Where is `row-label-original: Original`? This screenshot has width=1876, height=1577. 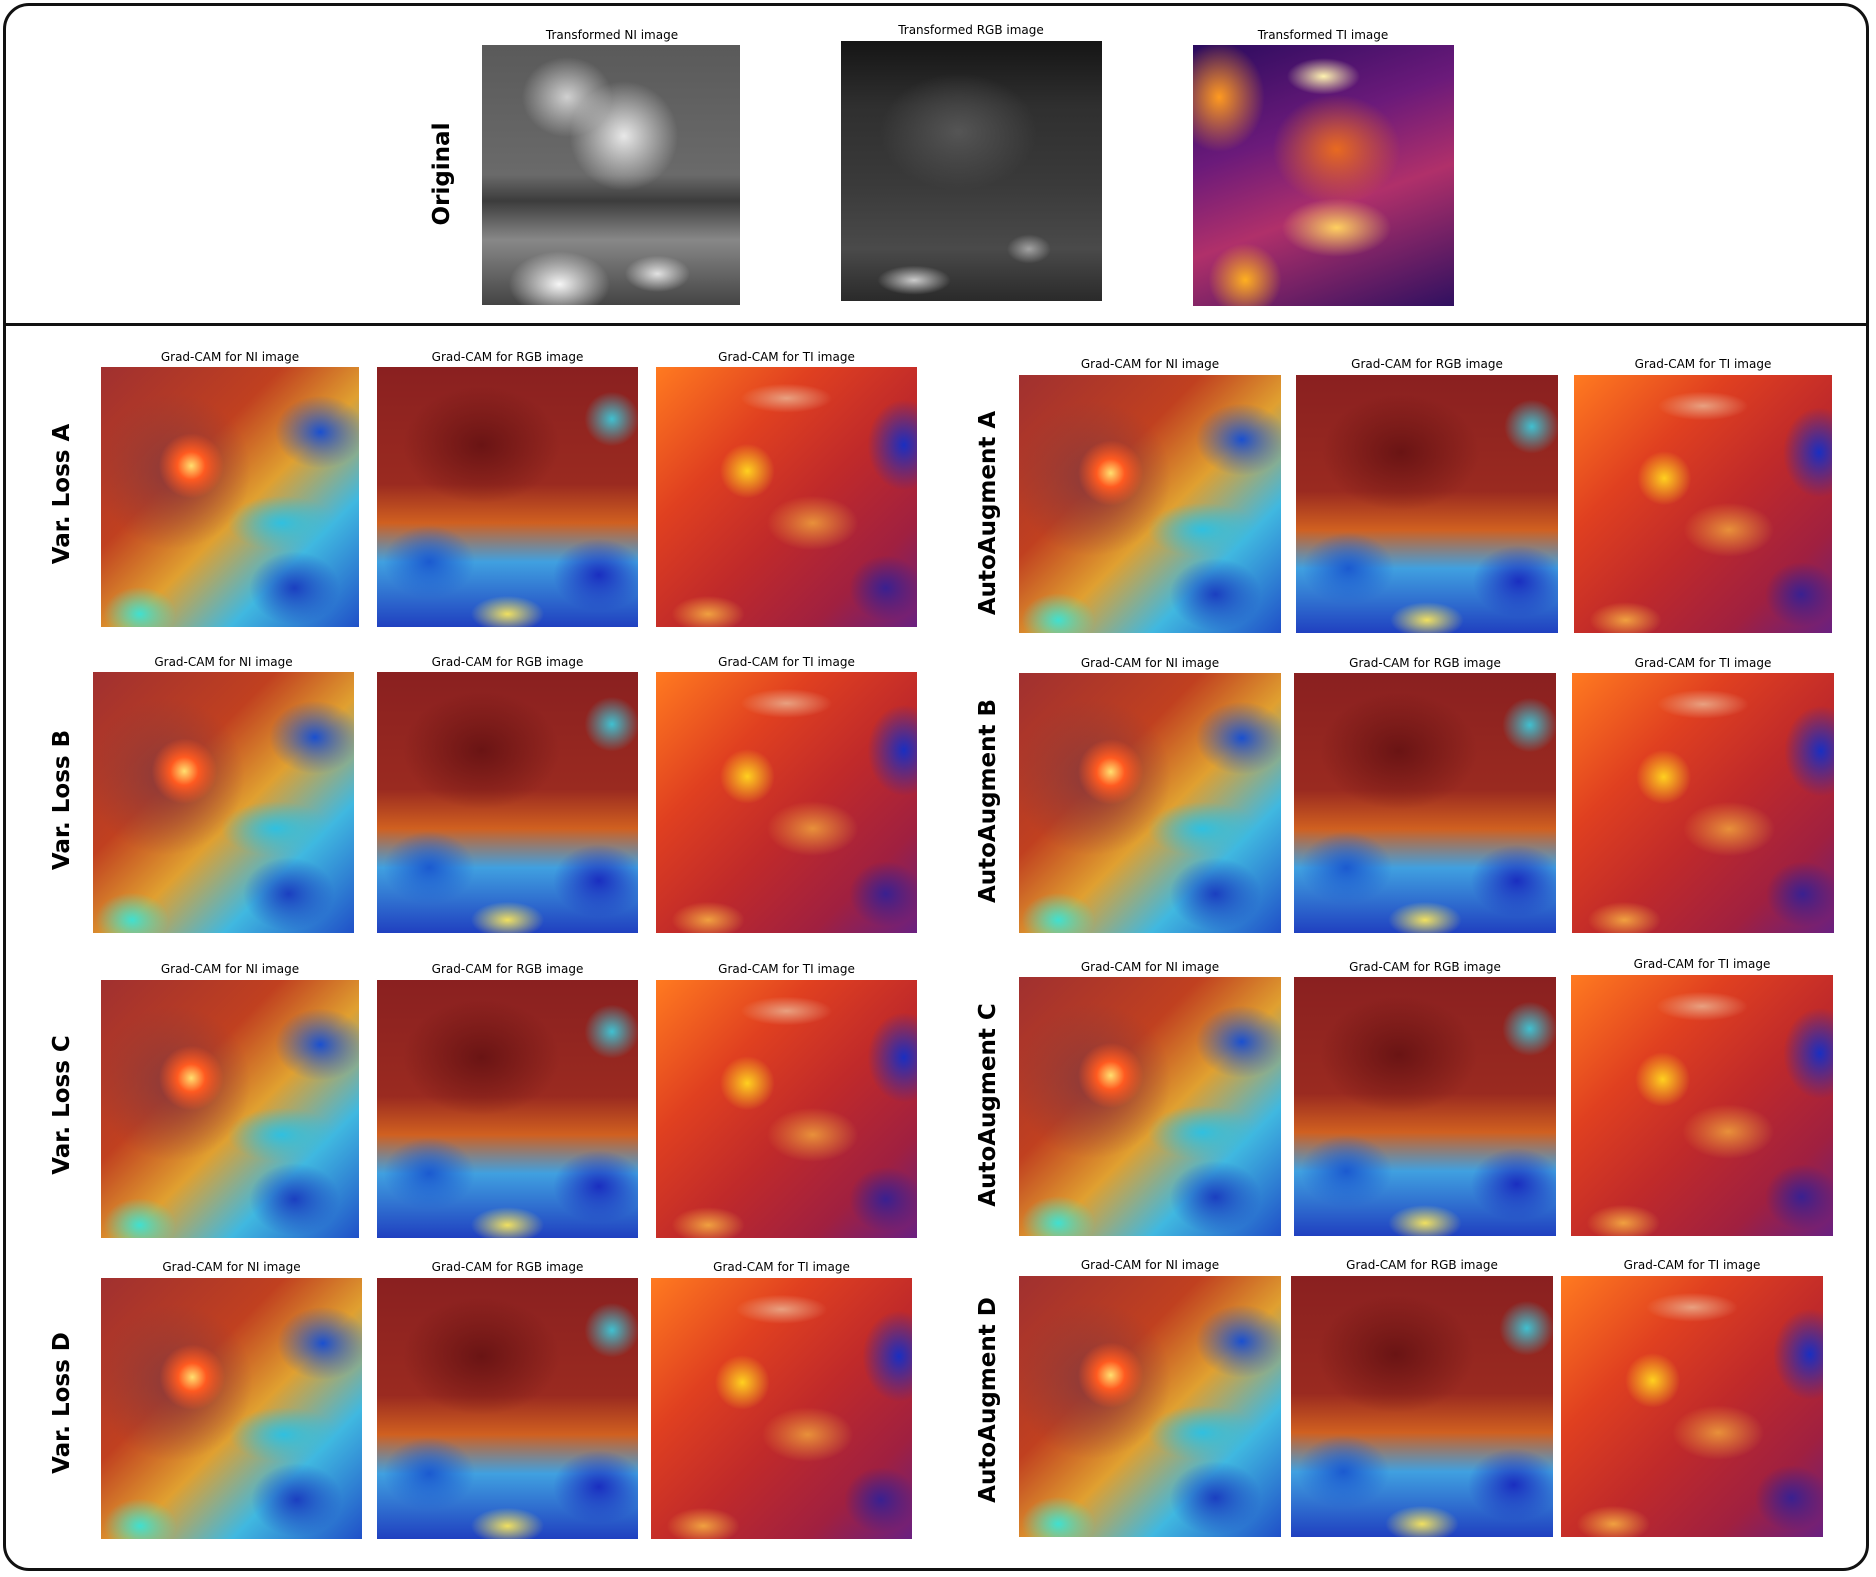 row-label-original: Original is located at coordinates (442, 174).